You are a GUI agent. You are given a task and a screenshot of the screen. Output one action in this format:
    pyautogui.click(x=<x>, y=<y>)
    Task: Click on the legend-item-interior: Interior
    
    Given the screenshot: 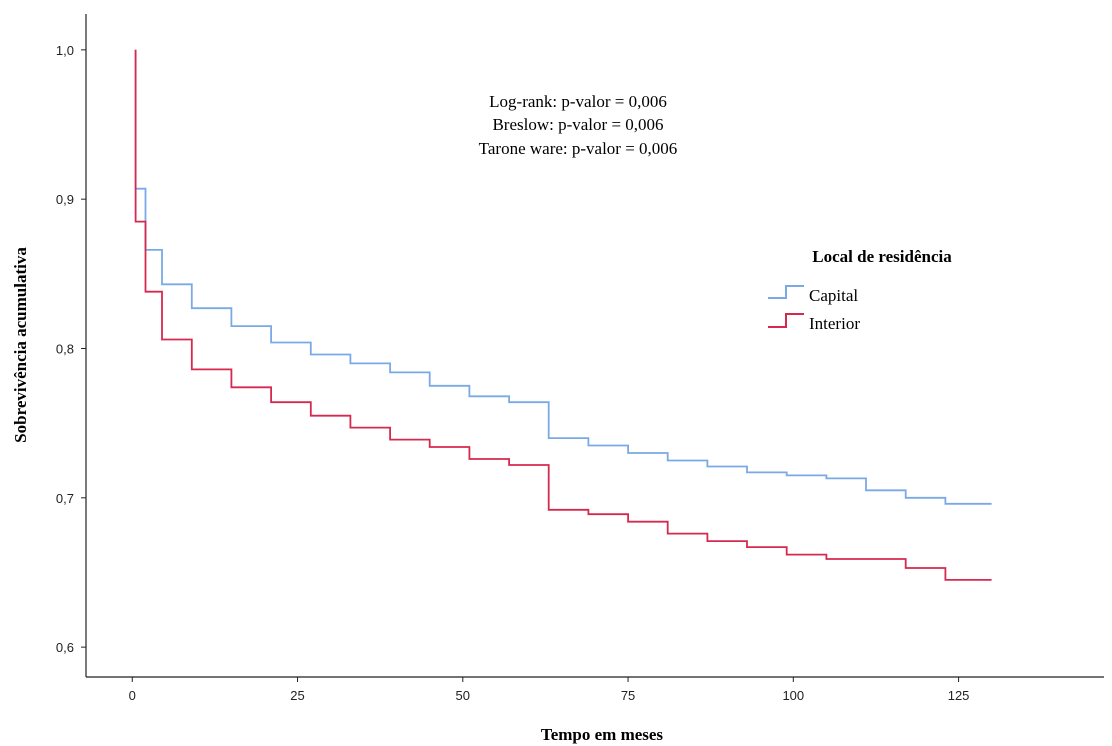 What is the action you would take?
    pyautogui.click(x=814, y=323)
    